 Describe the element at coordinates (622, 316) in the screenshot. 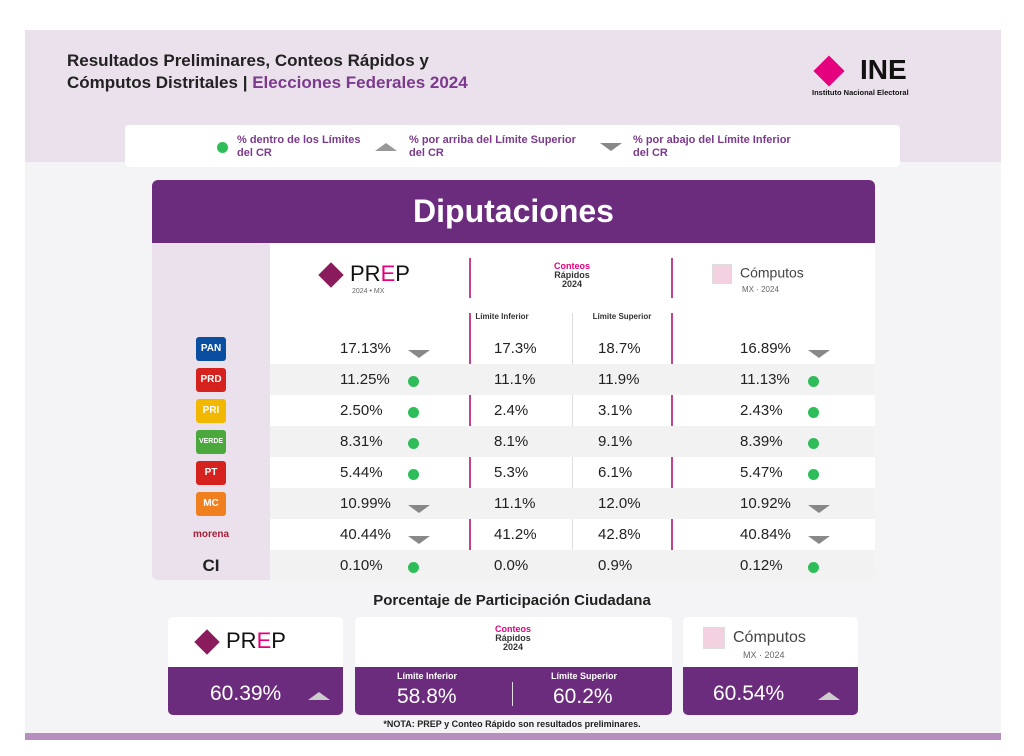

I see `upper-limit-header: Límite Superior` at that location.